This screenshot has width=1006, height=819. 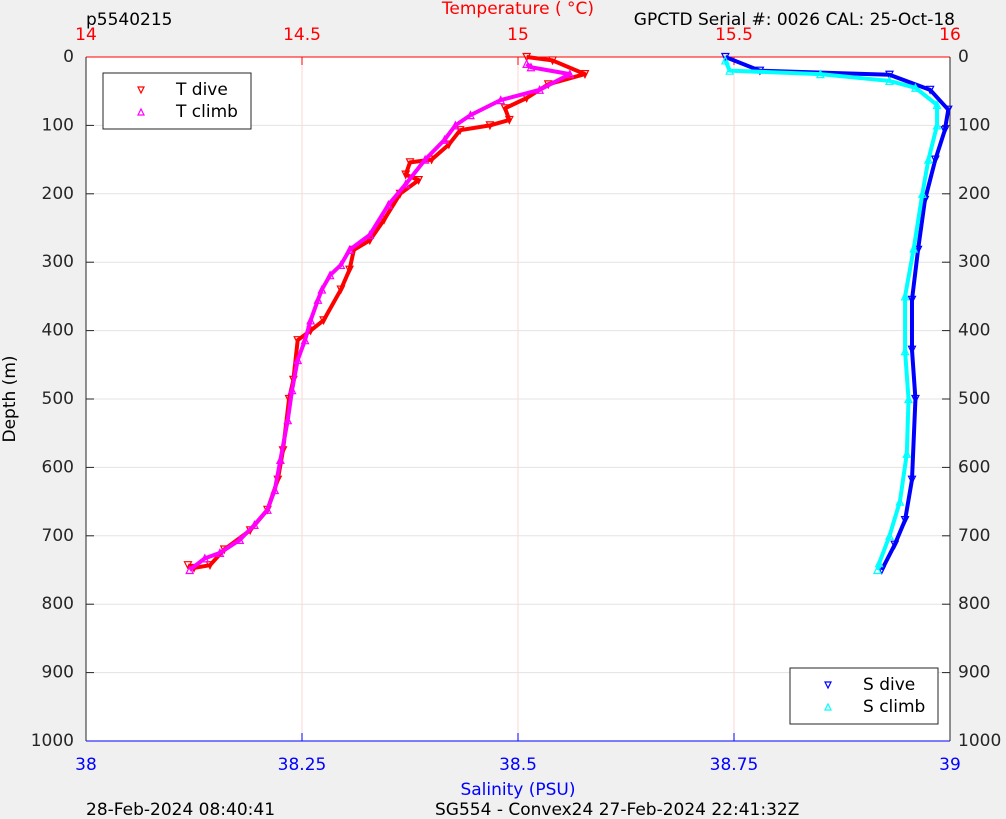 What do you see at coordinates (889, 685) in the screenshot?
I see `legend-label: S dive` at bounding box center [889, 685].